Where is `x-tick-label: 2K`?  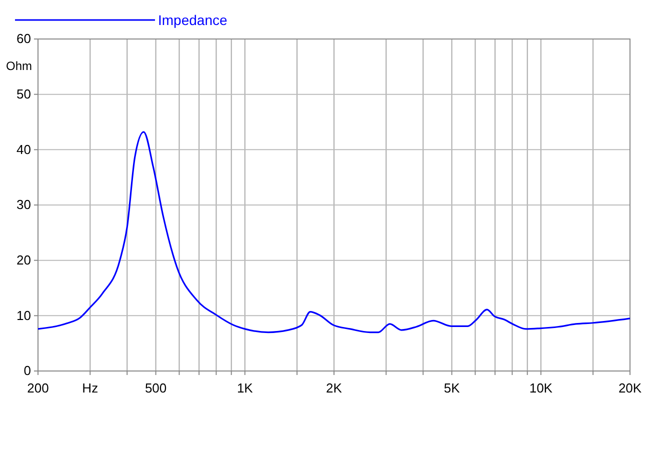 x-tick-label: 2K is located at coordinates (334, 388).